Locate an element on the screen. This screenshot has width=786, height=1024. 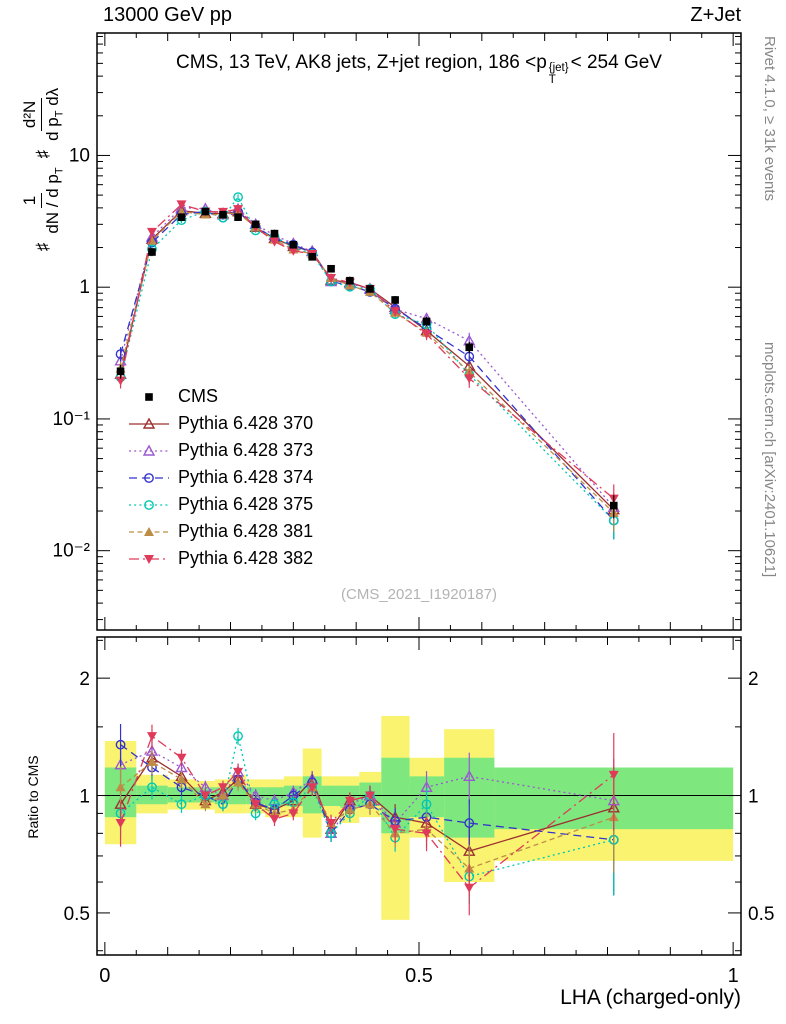
rivet-version-note: Rivet 4.1.0, ≥ 31k events is located at coordinates (769, 118).